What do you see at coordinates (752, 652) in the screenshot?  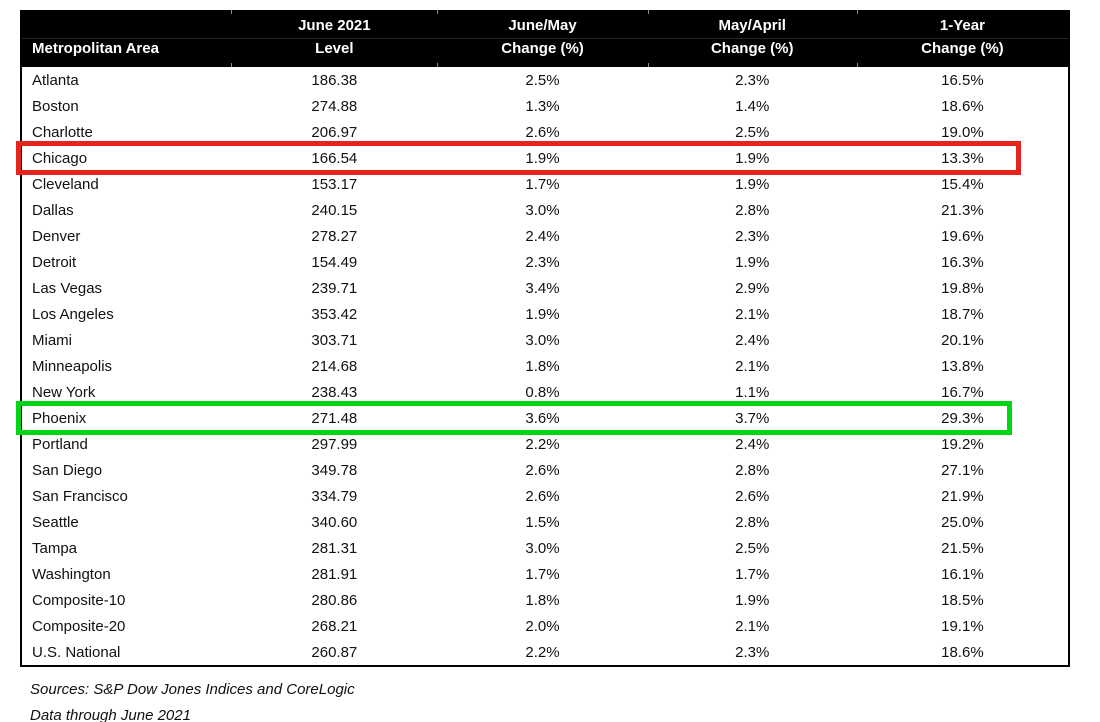 I see `cell-u-s-national-may-april: 2.3%` at bounding box center [752, 652].